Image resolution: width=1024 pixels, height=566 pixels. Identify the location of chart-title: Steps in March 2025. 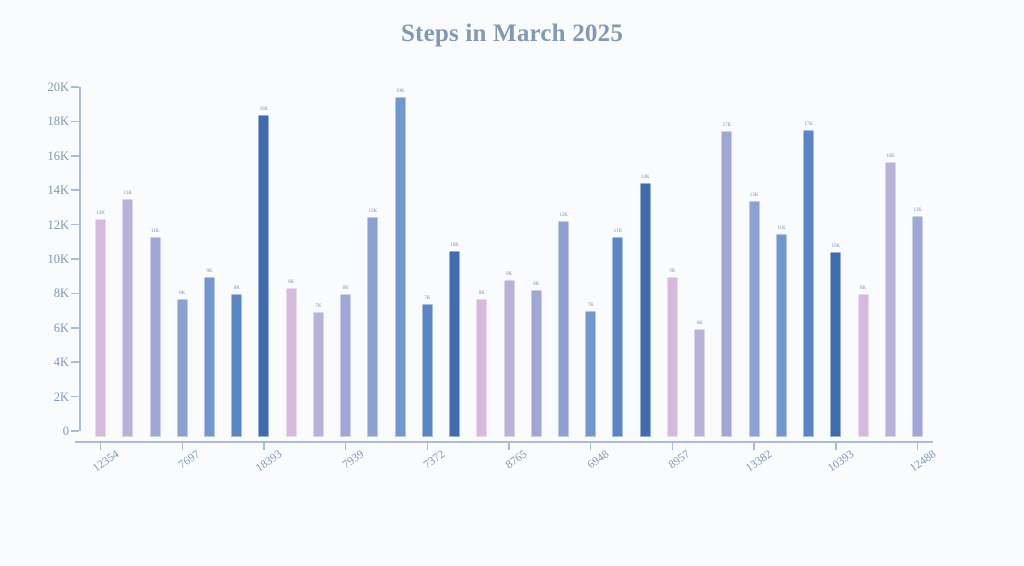
(512, 33).